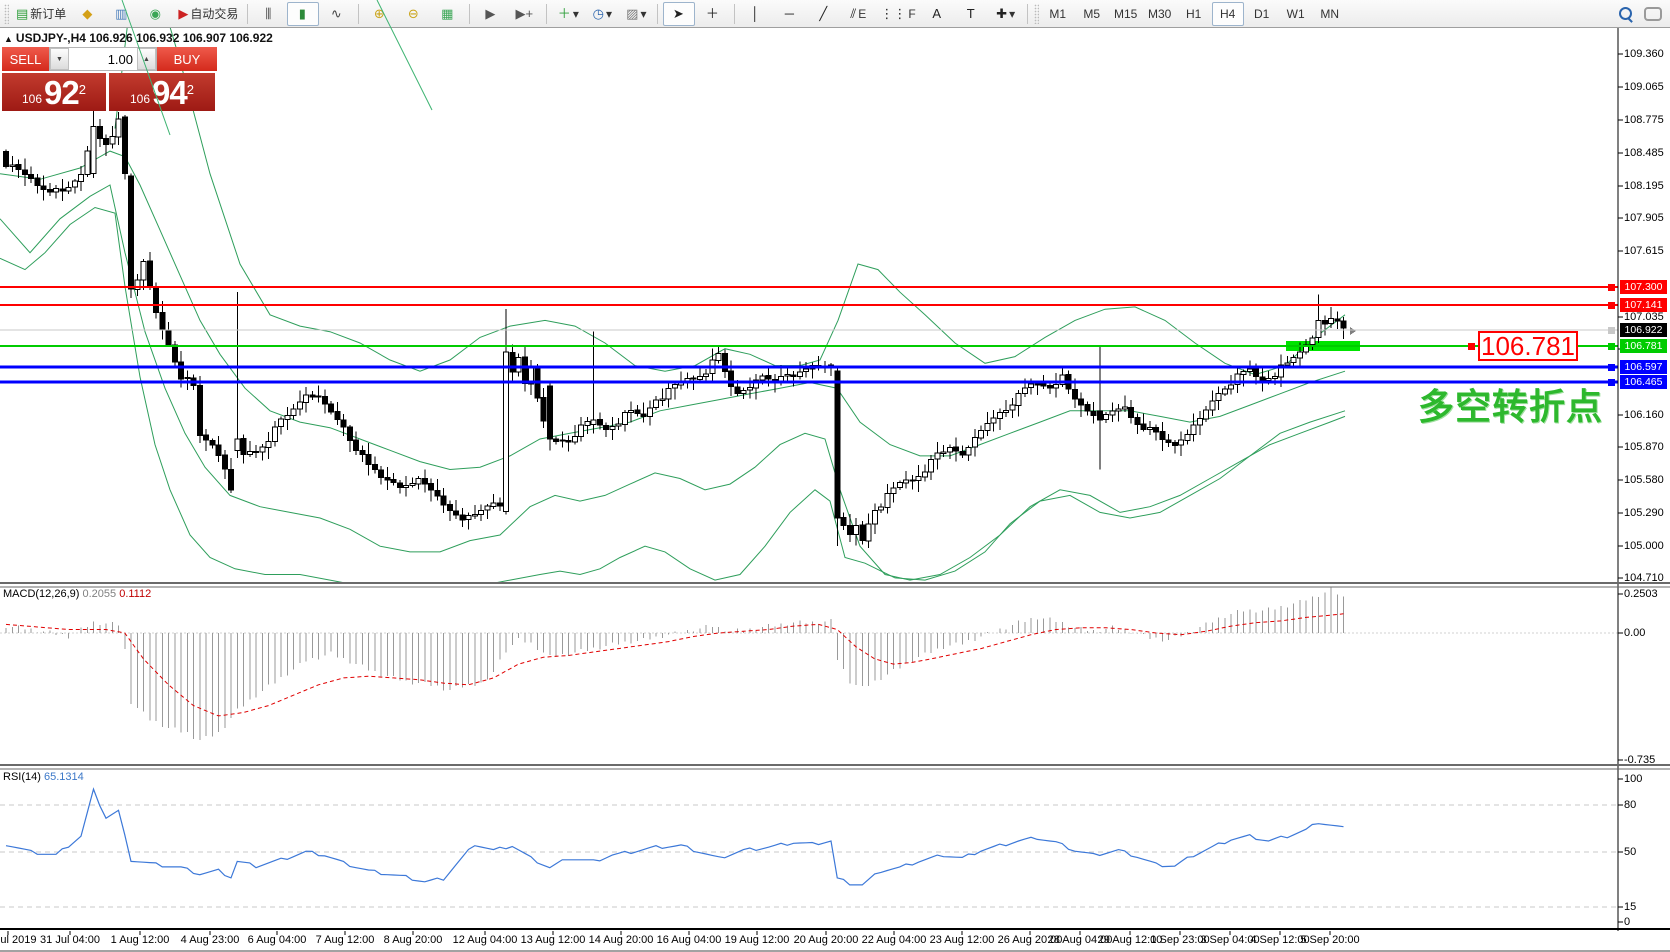  I want to click on volume-input, so click(103, 59).